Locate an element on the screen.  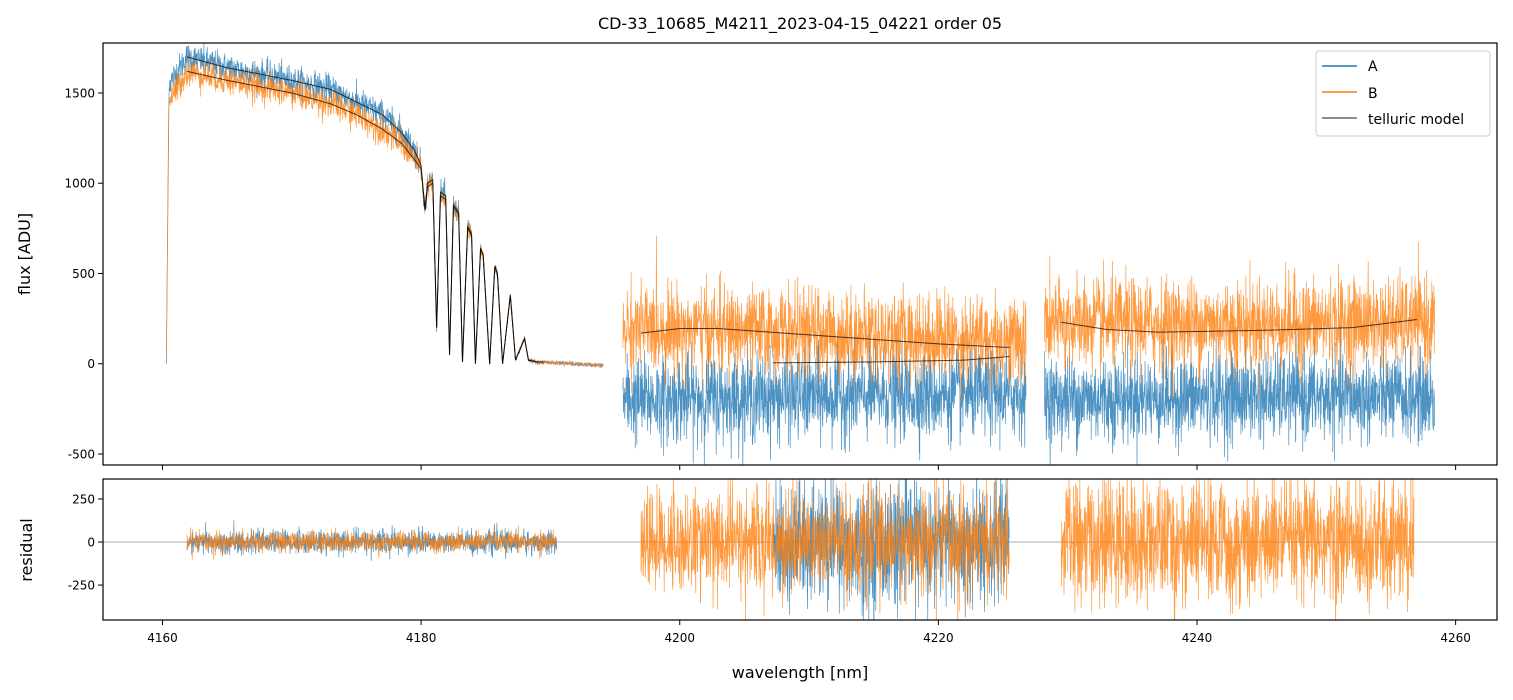
telluric-model-B-seg2 is located at coordinates (825, 338).